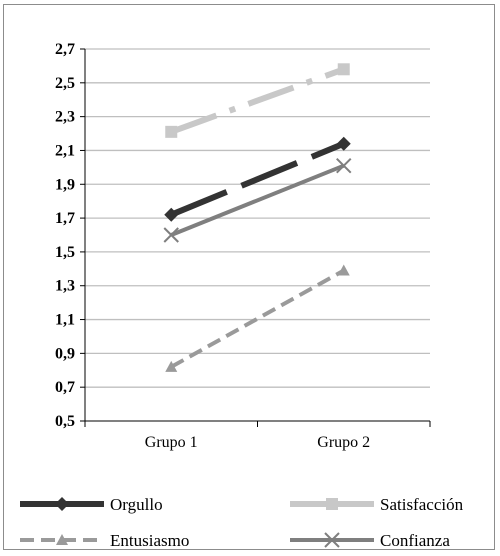  Describe the element at coordinates (104, 540) in the screenshot. I see `legend-item: Entusiasmo` at that location.